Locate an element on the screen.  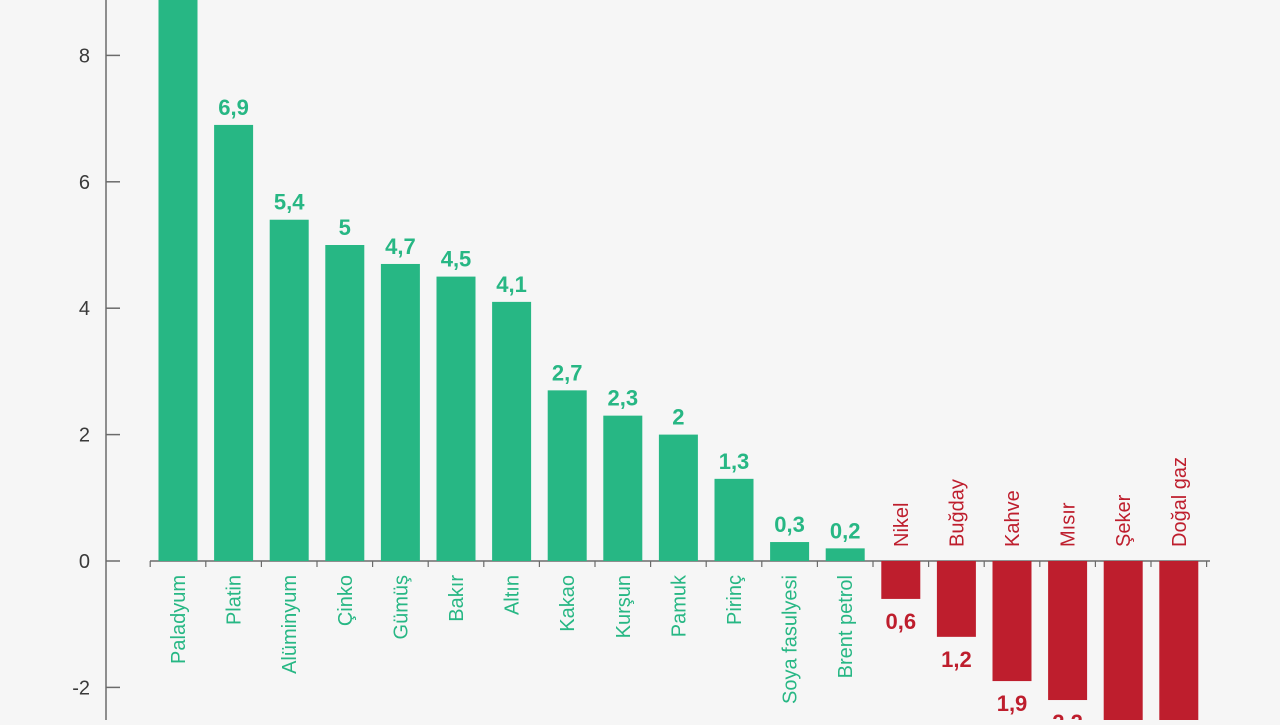
category-label: Paladyum is located at coordinates (179, 619).